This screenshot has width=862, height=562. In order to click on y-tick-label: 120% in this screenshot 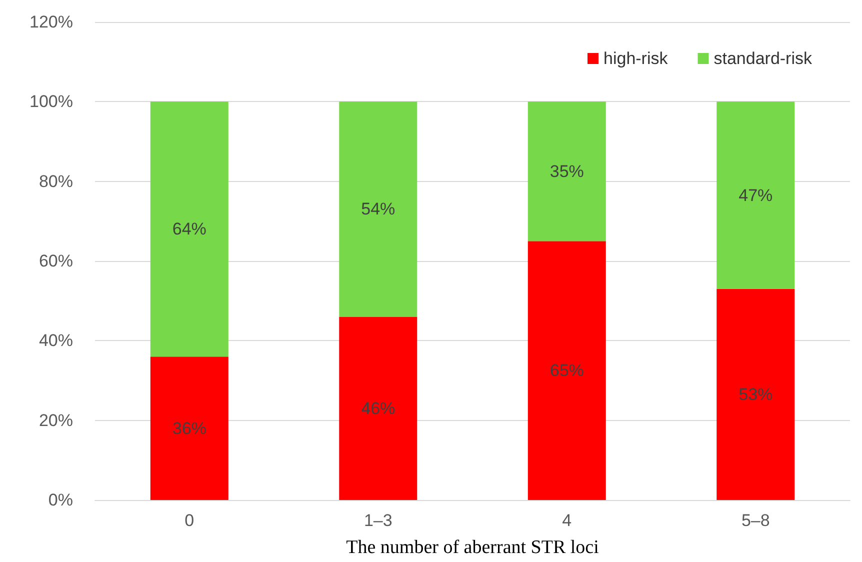, I will do `click(51, 22)`.